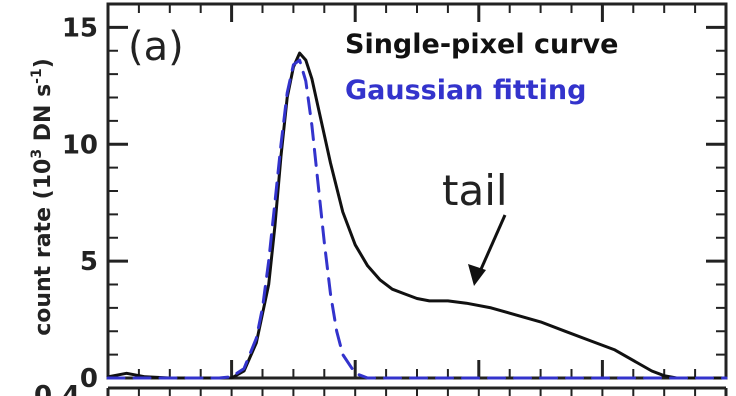  What do you see at coordinates (465, 90) in the screenshot?
I see `legend-entry-gaussian-fitting: Gaussian fitting` at bounding box center [465, 90].